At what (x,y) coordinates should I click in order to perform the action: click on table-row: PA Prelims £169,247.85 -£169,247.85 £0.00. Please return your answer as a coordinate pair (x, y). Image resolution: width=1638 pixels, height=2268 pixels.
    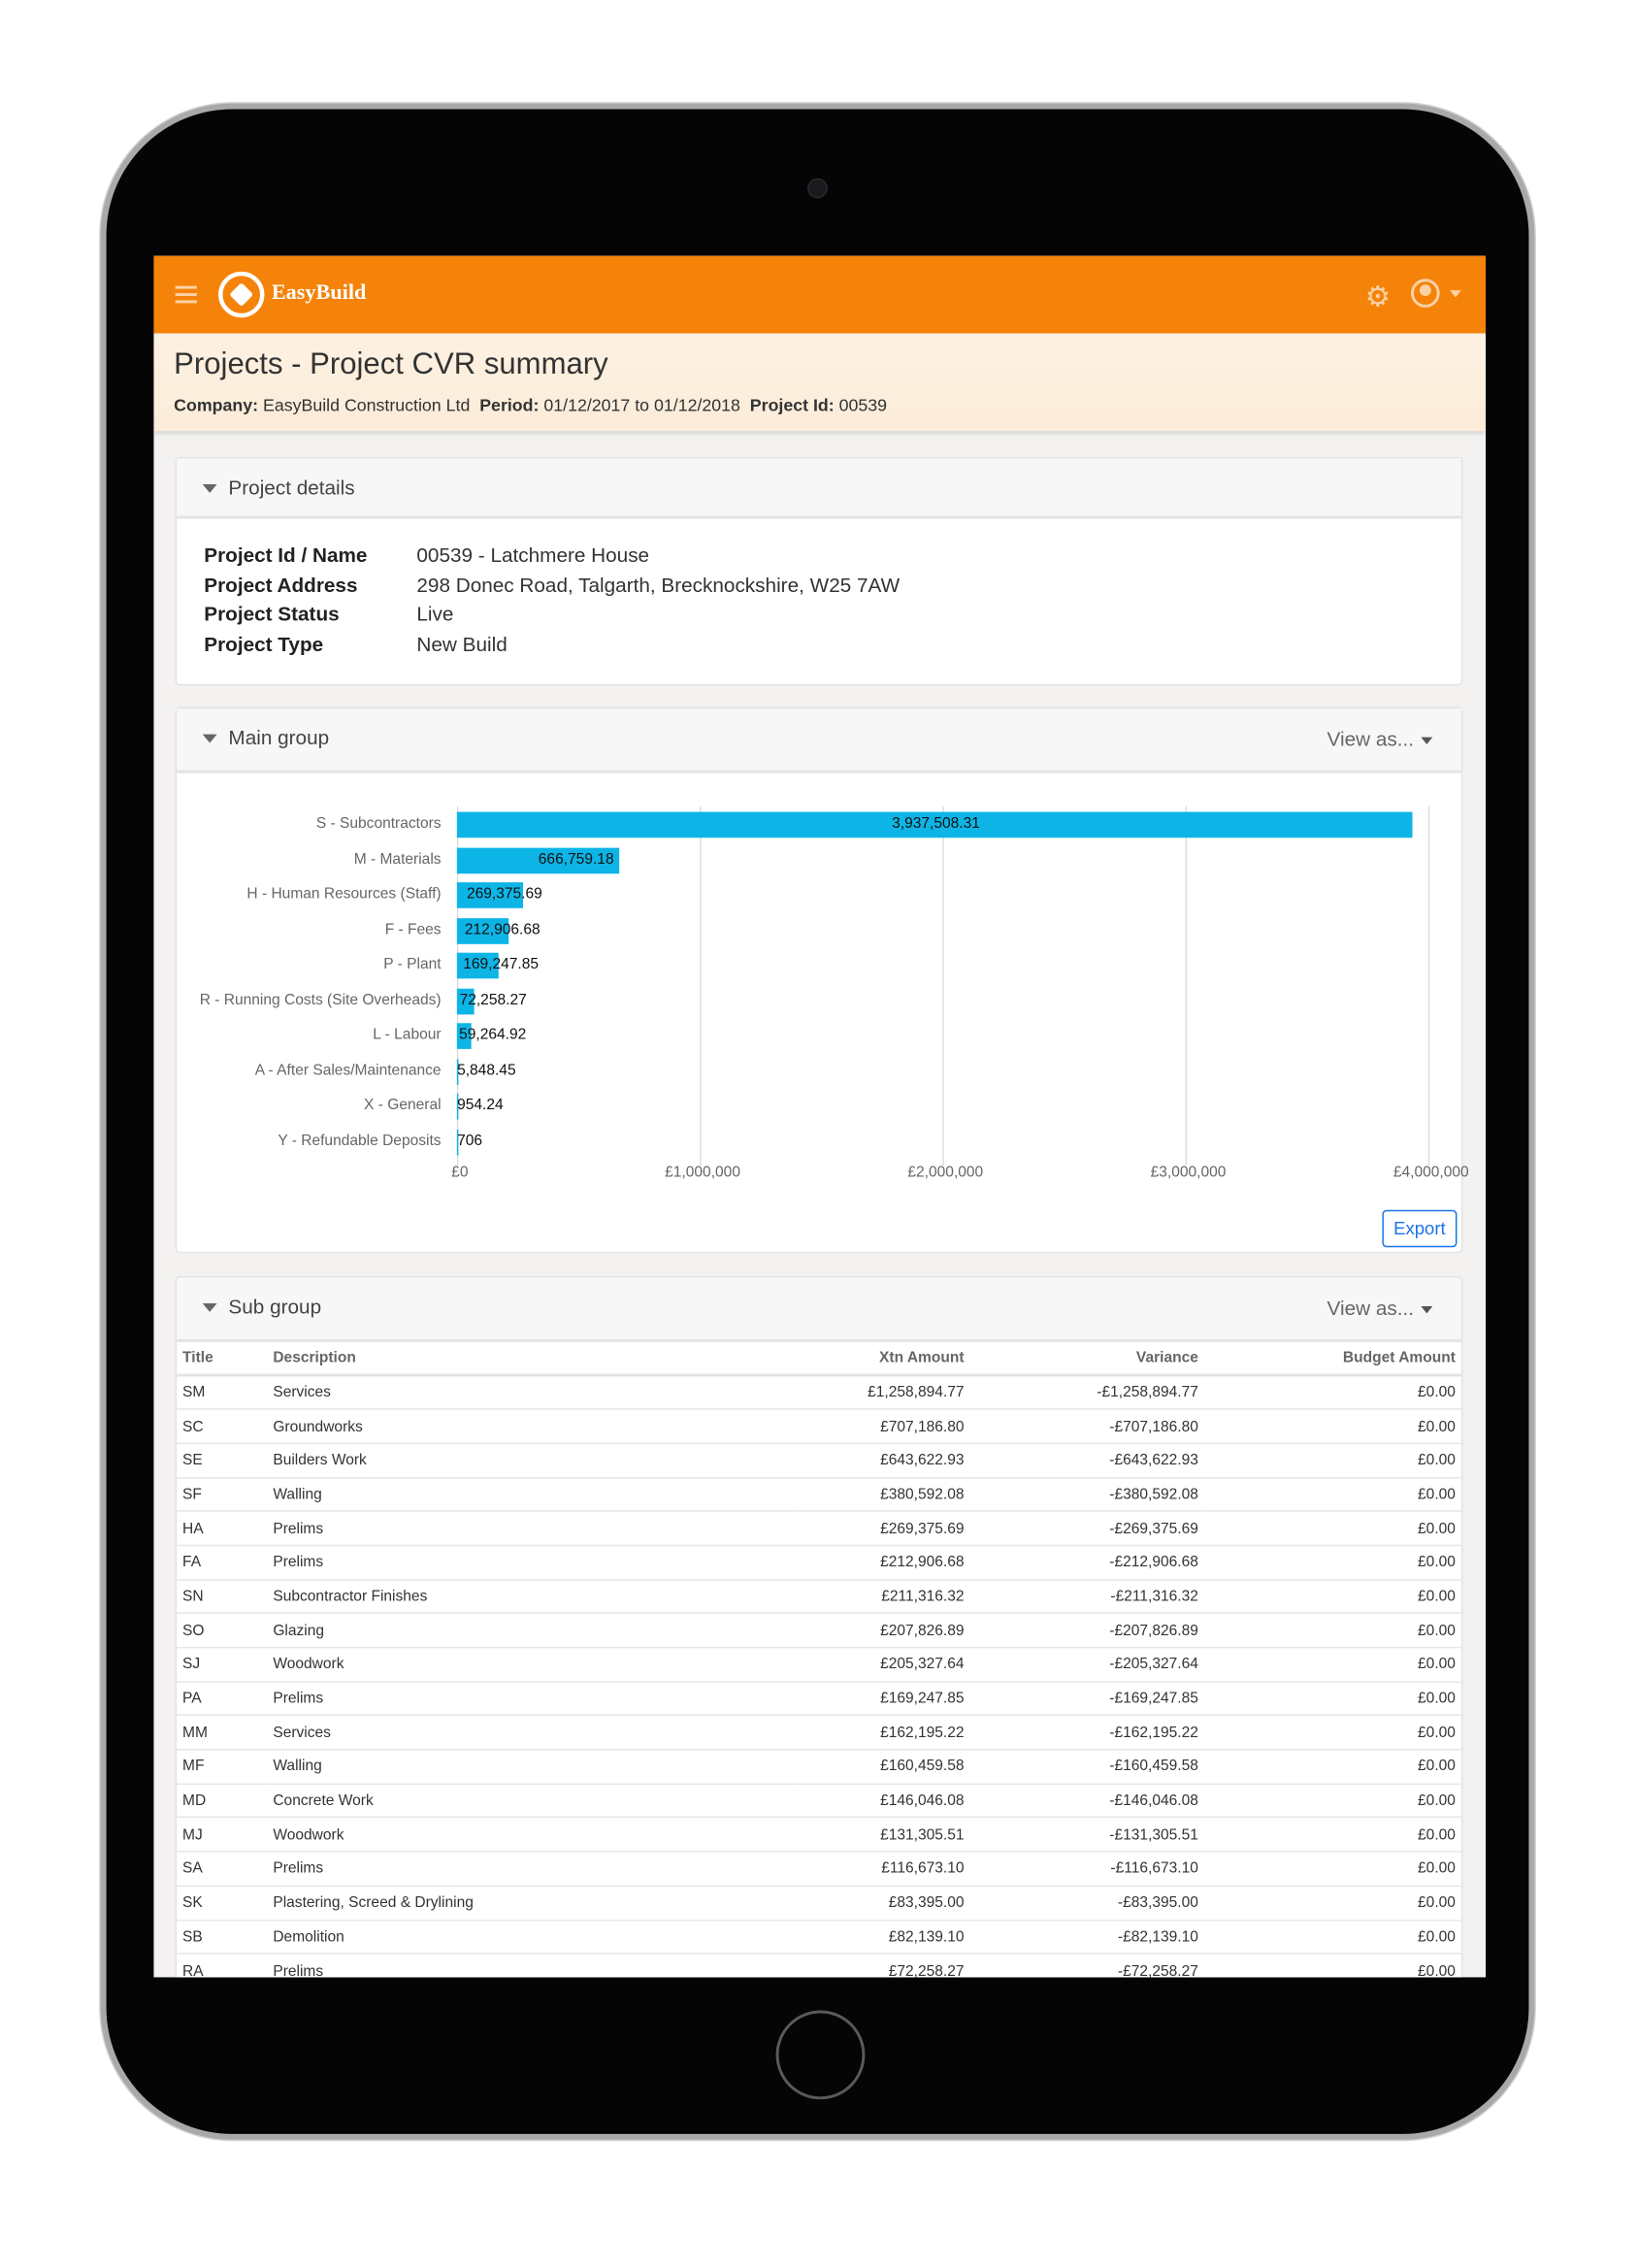
    Looking at the image, I should click on (819, 1699).